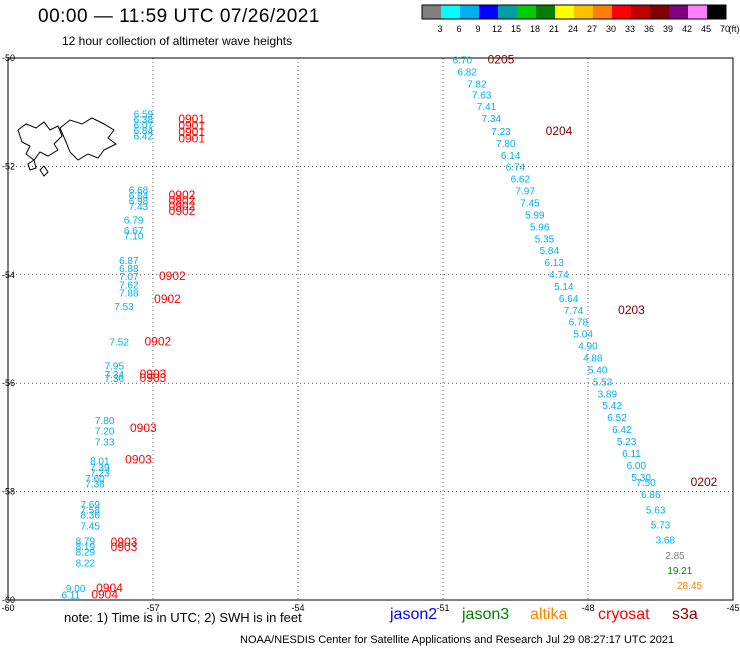  I want to click on satellite-jason3: jason3, so click(486, 614).